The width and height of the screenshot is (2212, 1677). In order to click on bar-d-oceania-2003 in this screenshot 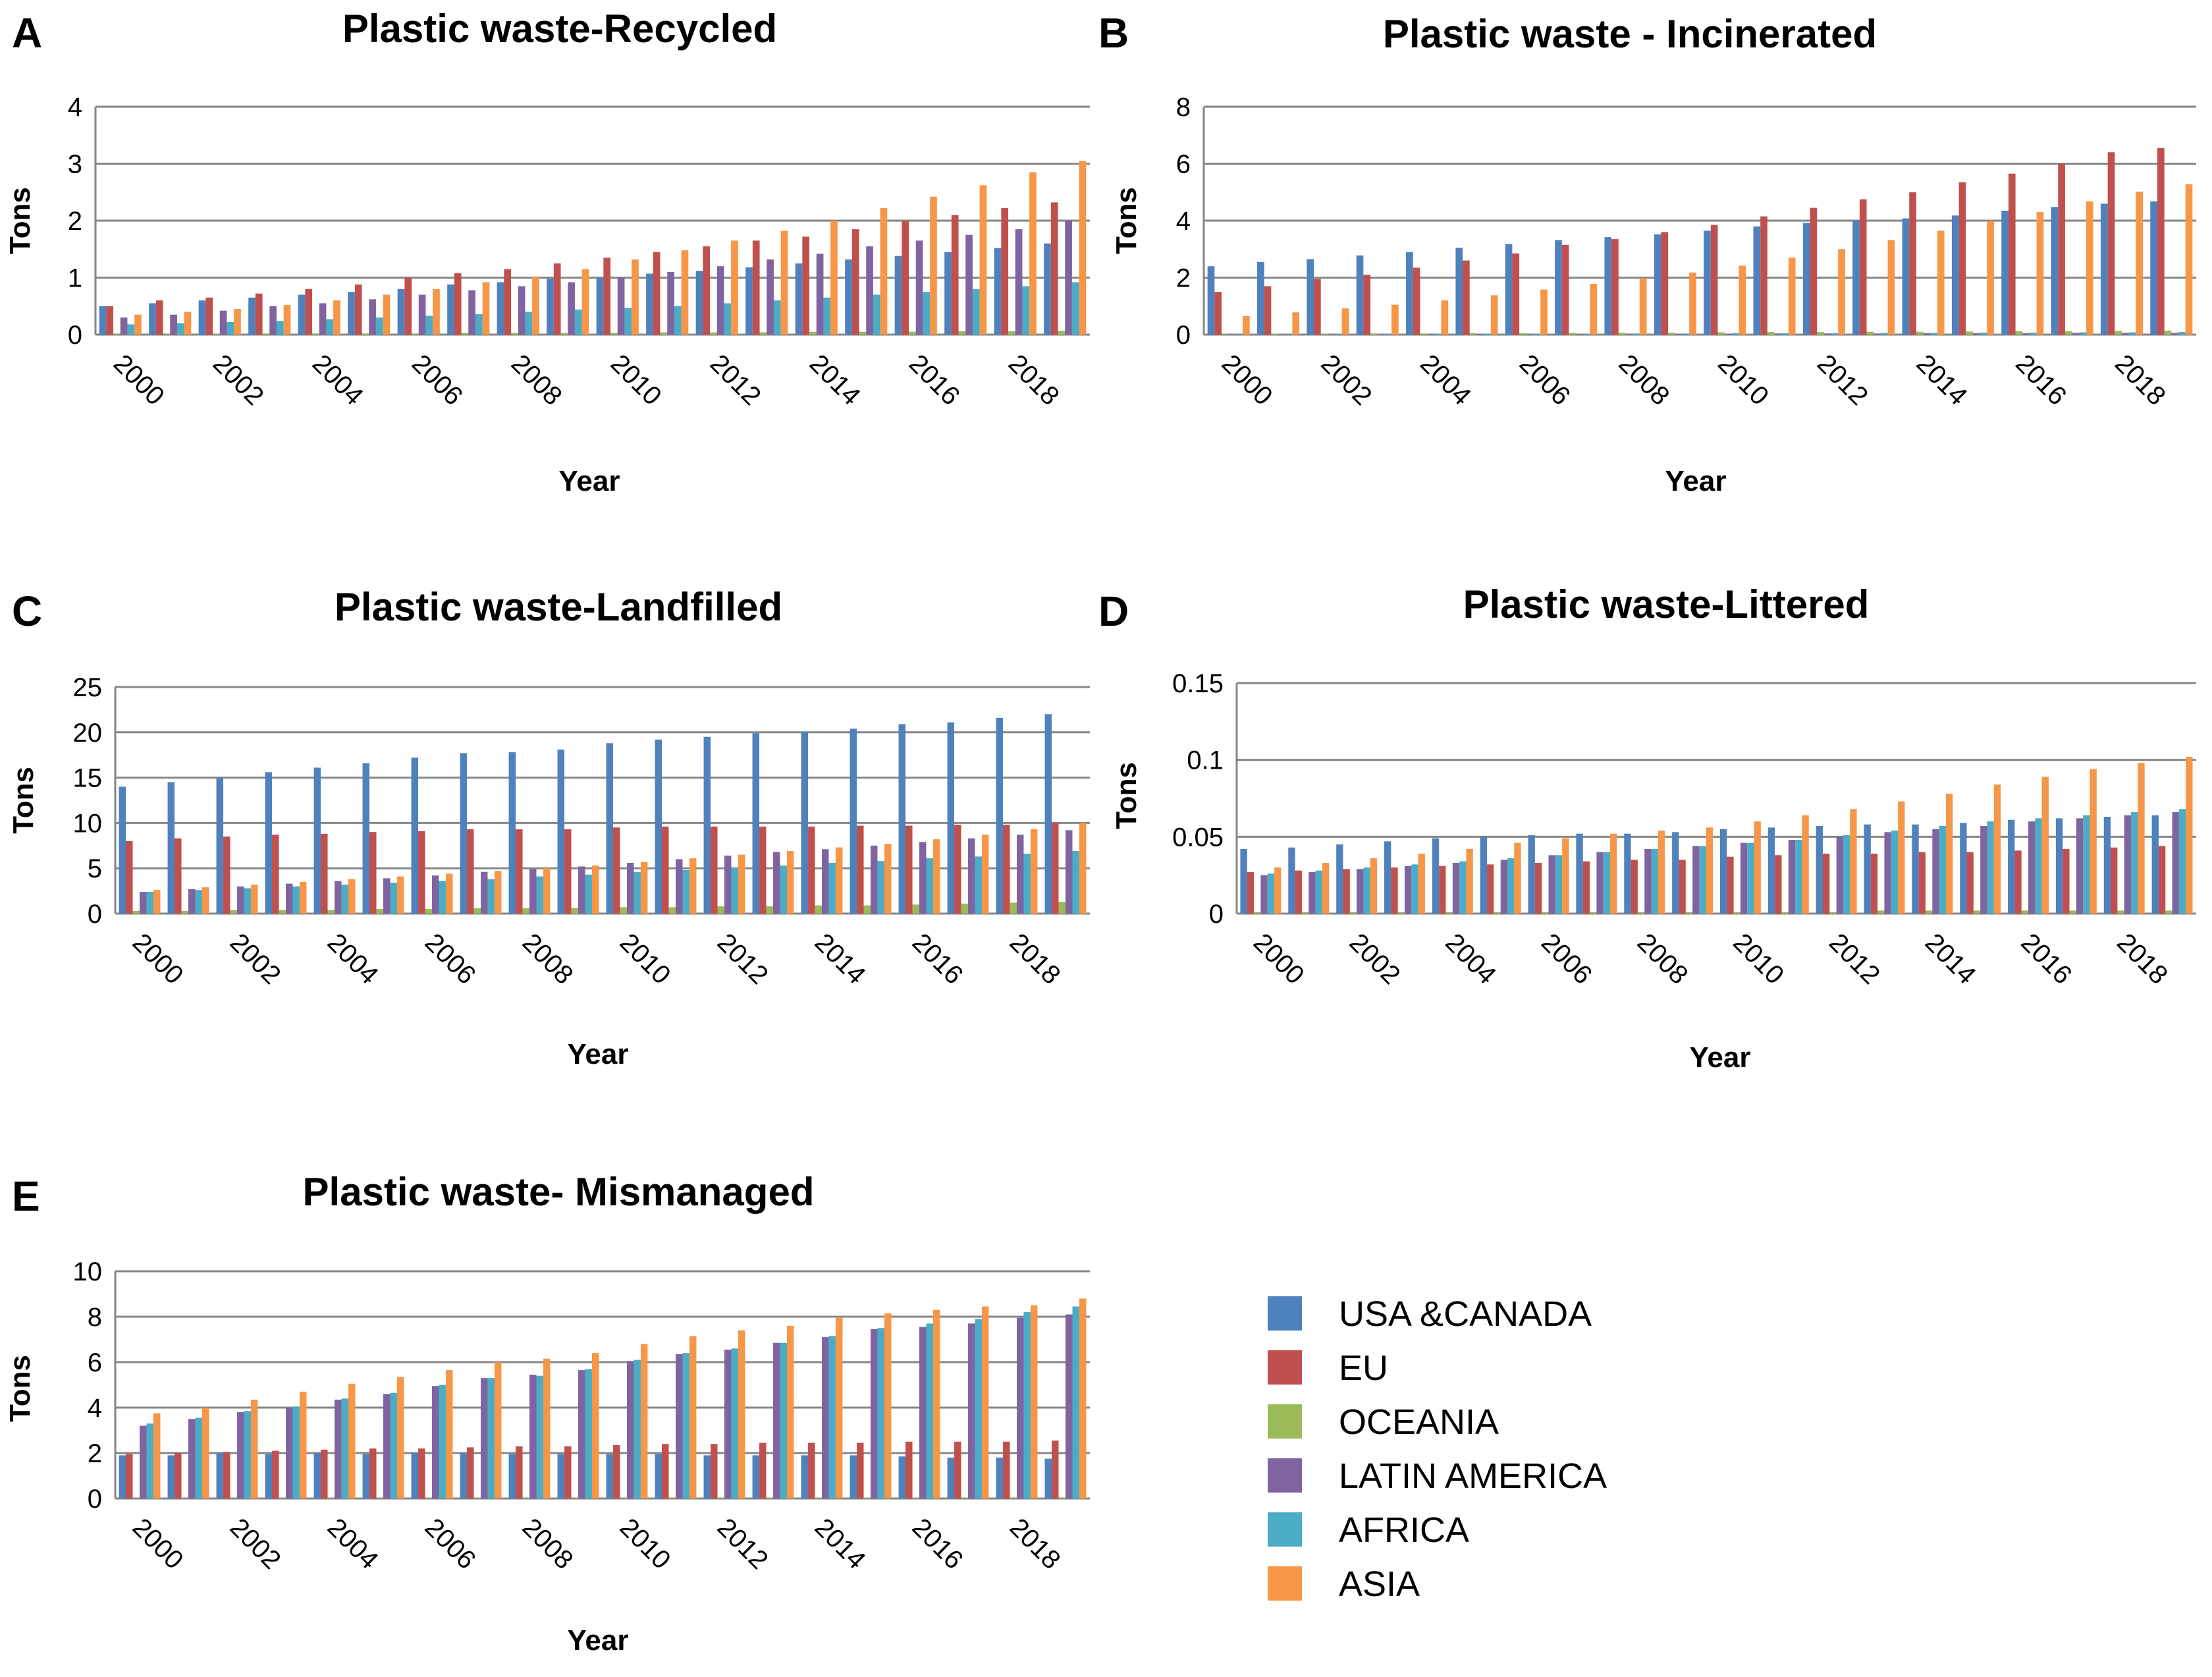, I will do `click(1401, 913)`.